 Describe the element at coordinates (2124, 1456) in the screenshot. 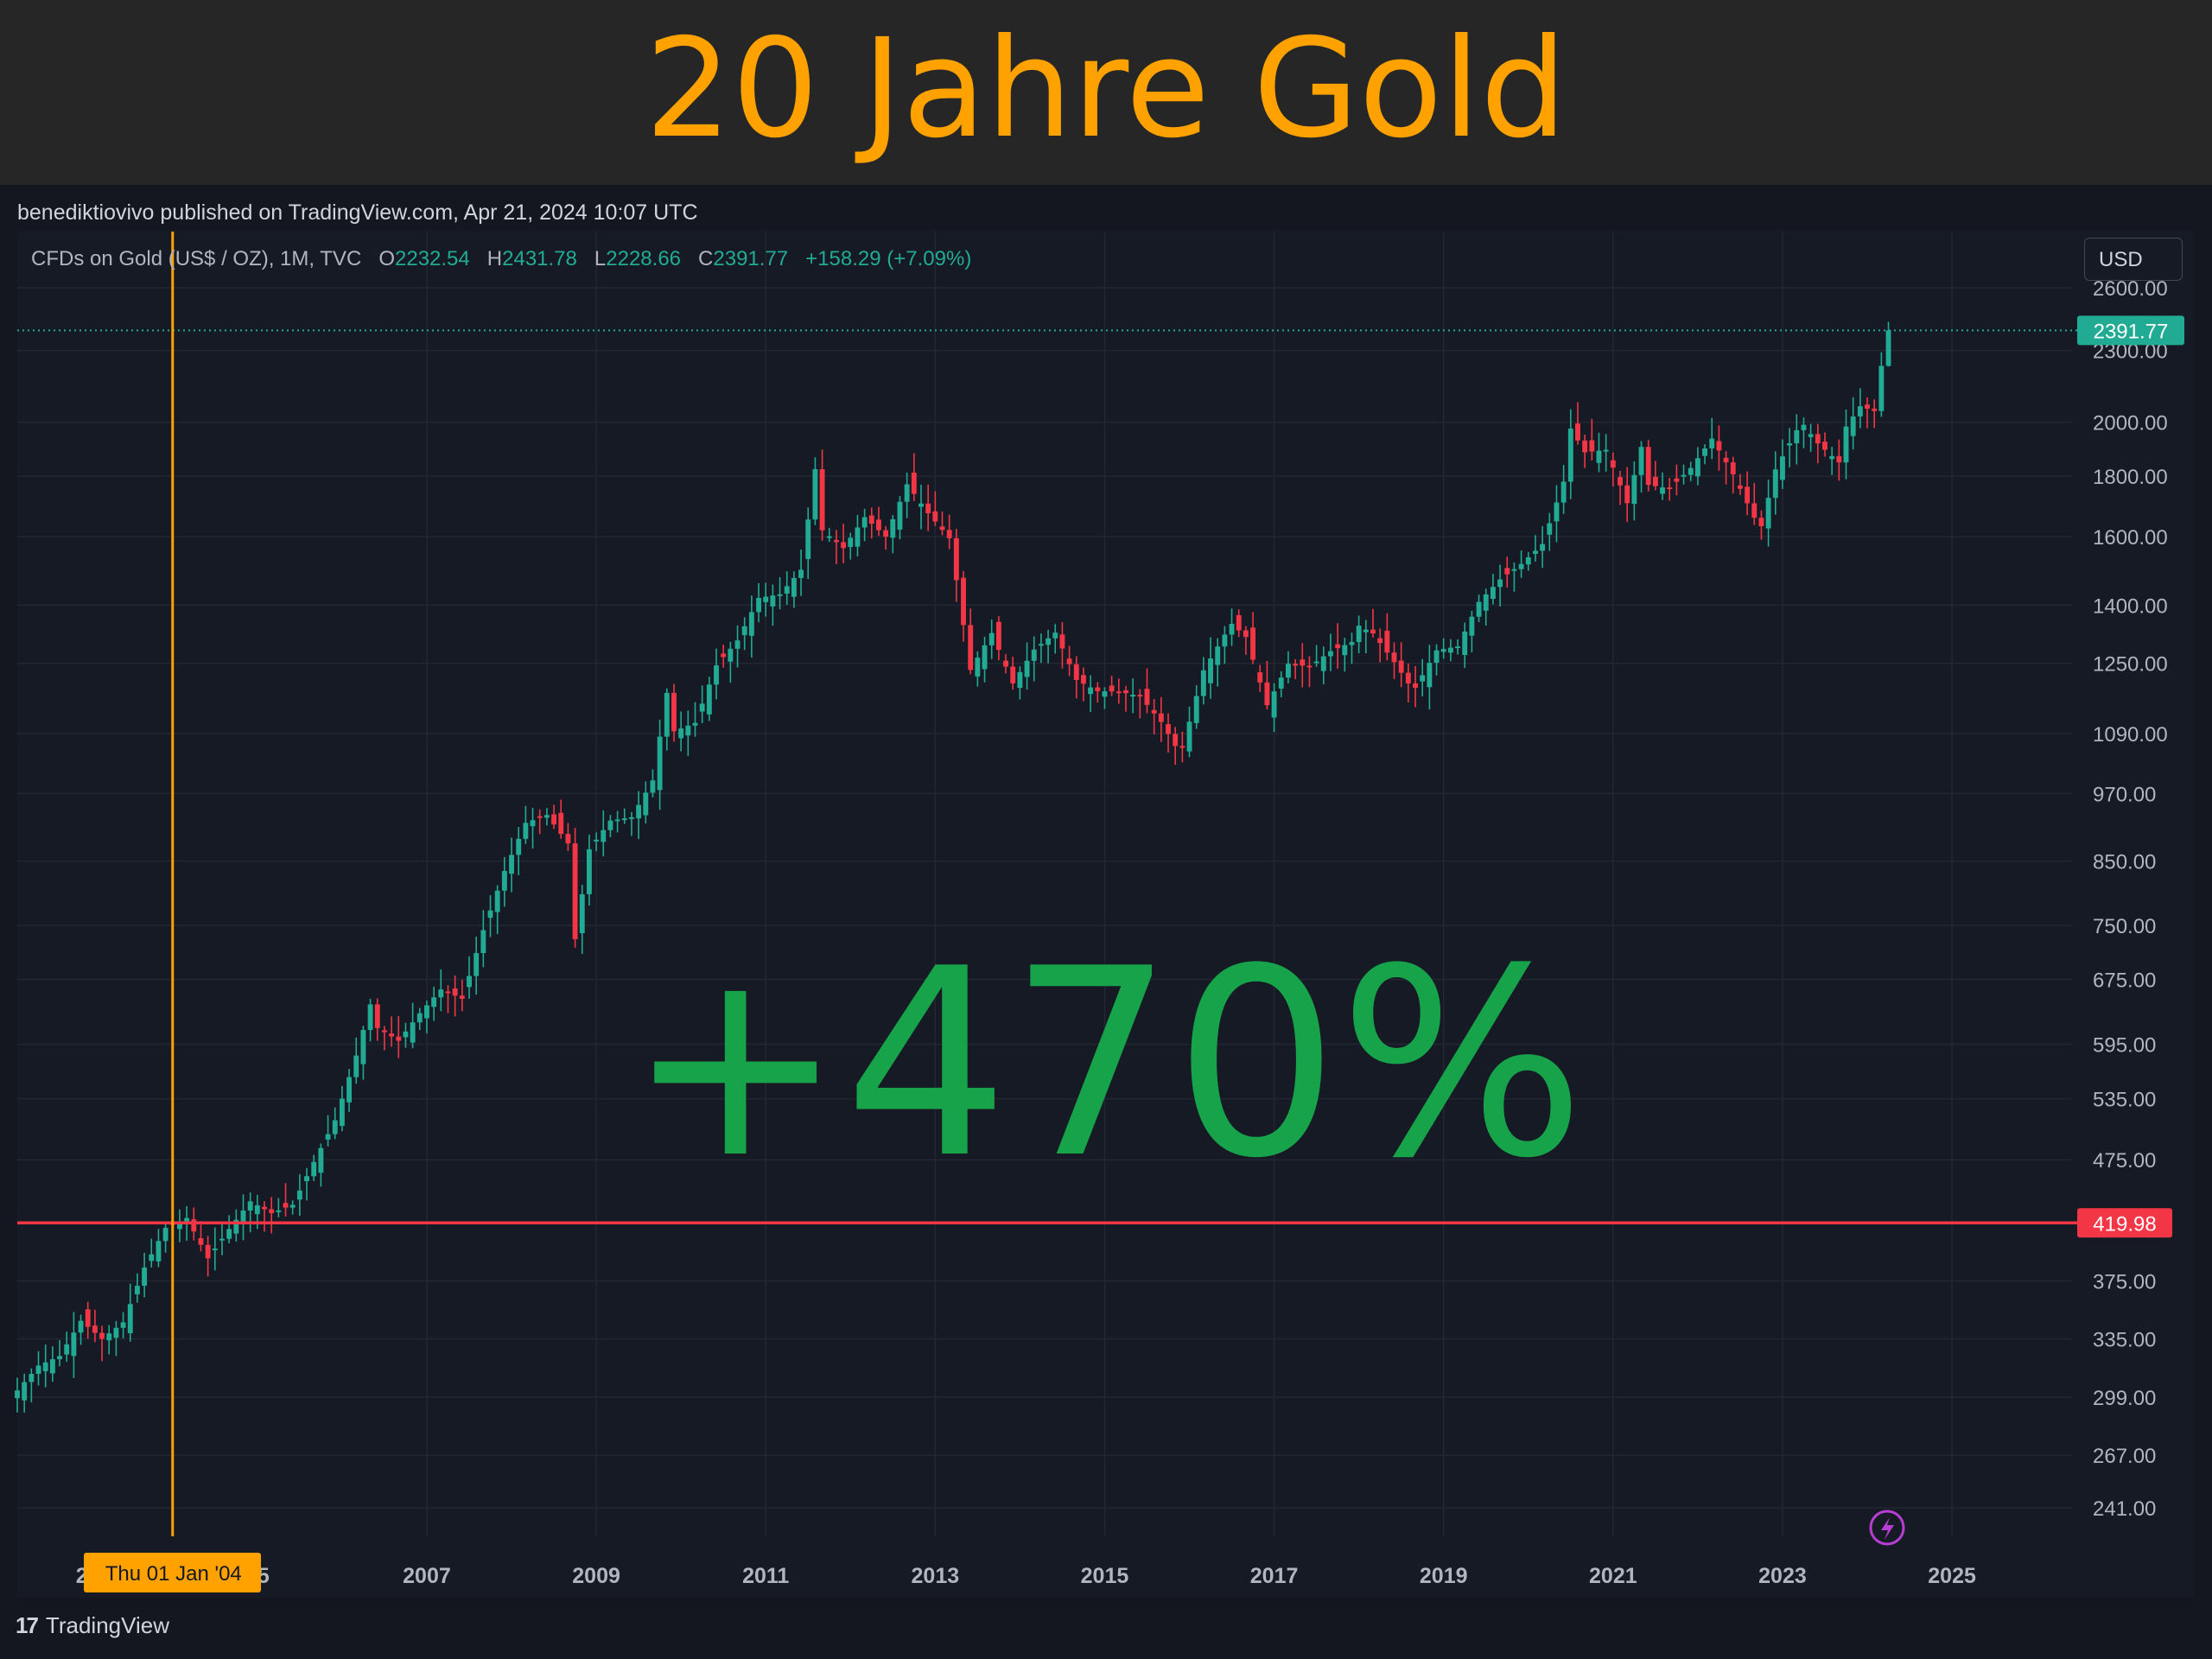

I see `y-tick-label: 267.00` at that location.